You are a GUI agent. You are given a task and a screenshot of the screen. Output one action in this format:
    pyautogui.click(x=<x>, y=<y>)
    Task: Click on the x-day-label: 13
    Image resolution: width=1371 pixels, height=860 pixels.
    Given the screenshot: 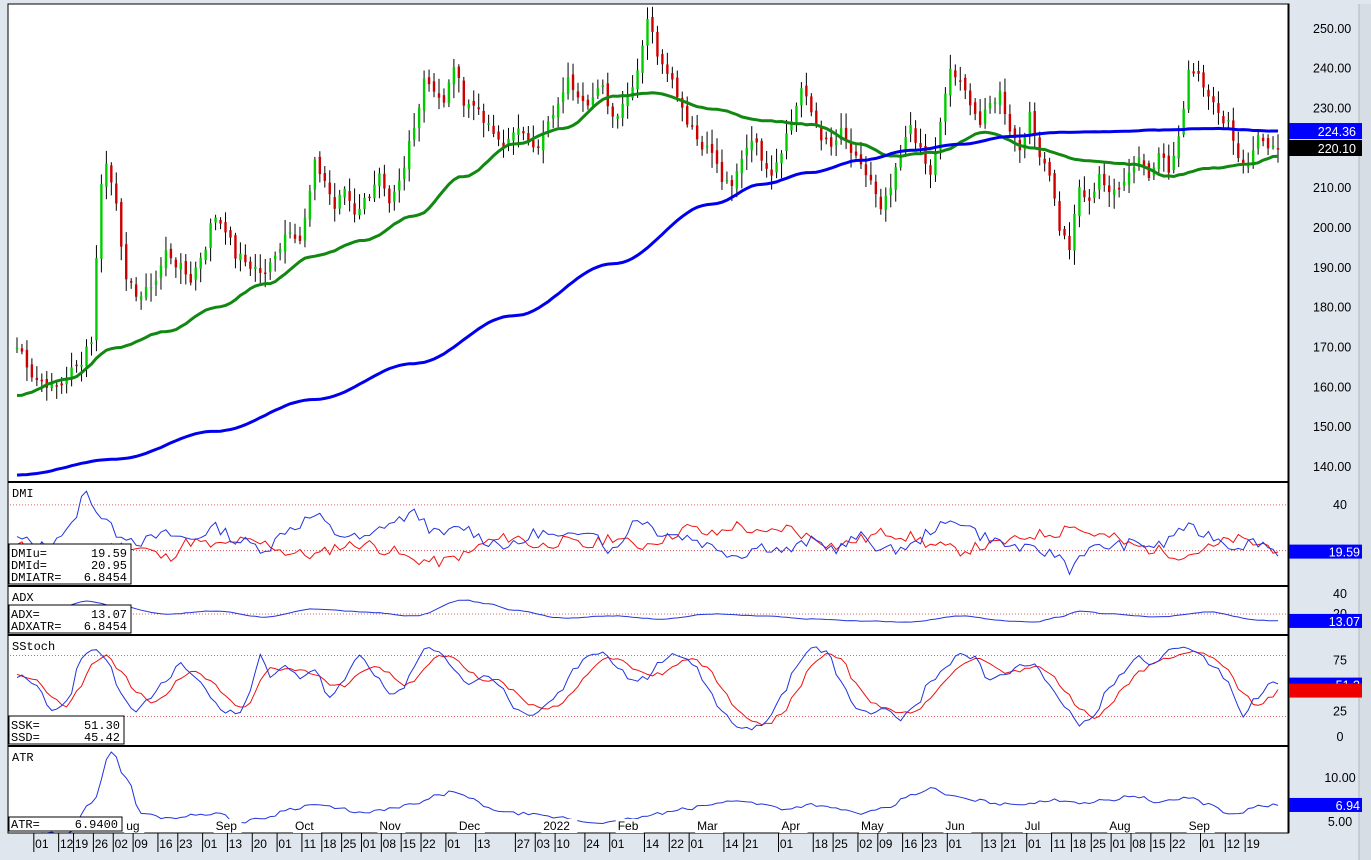 What is the action you would take?
    pyautogui.click(x=236, y=844)
    